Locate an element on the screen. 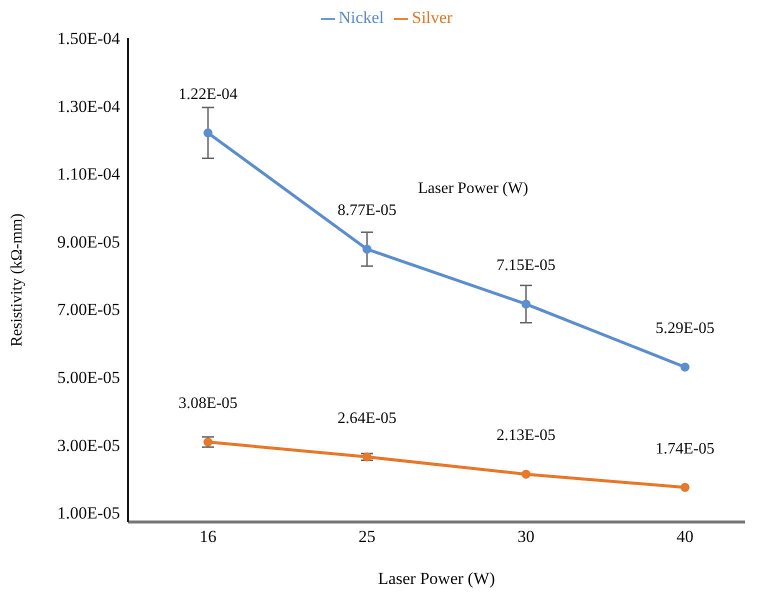  x-tick-label: 16 is located at coordinates (208, 536).